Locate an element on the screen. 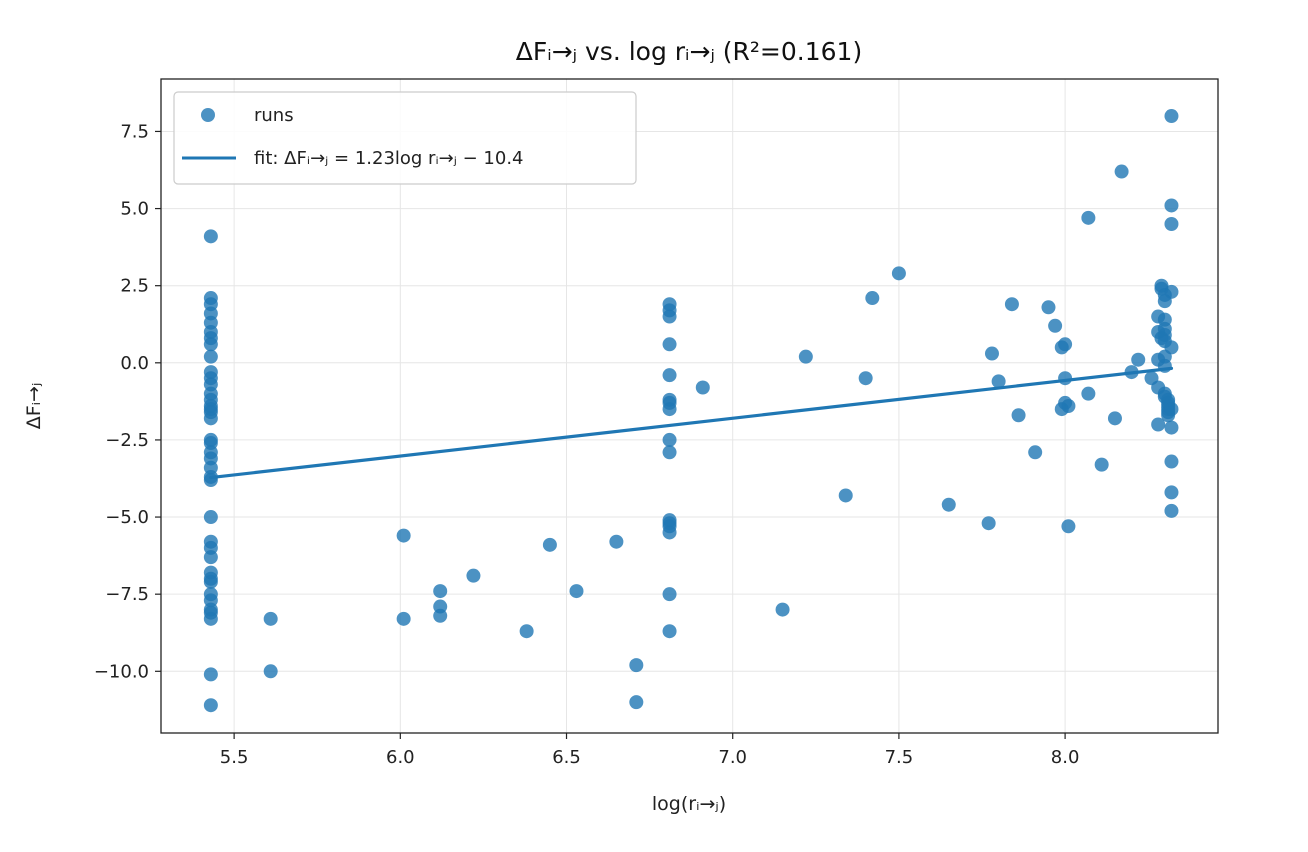  y-tick-label: −10.0 is located at coordinates (121, 671).